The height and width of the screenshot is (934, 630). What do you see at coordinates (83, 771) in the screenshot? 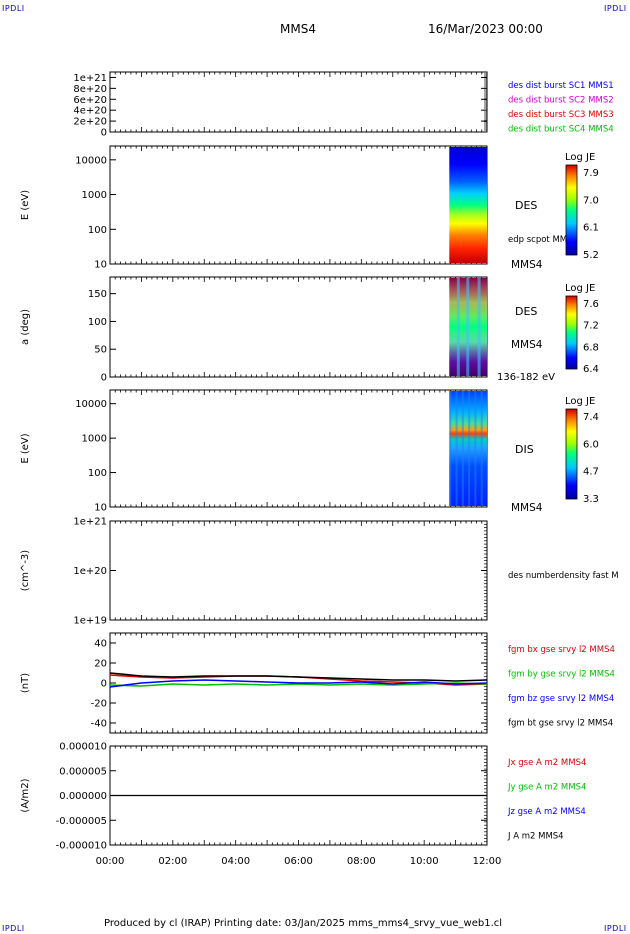
I see `y-tick-label: 0.000005` at bounding box center [83, 771].